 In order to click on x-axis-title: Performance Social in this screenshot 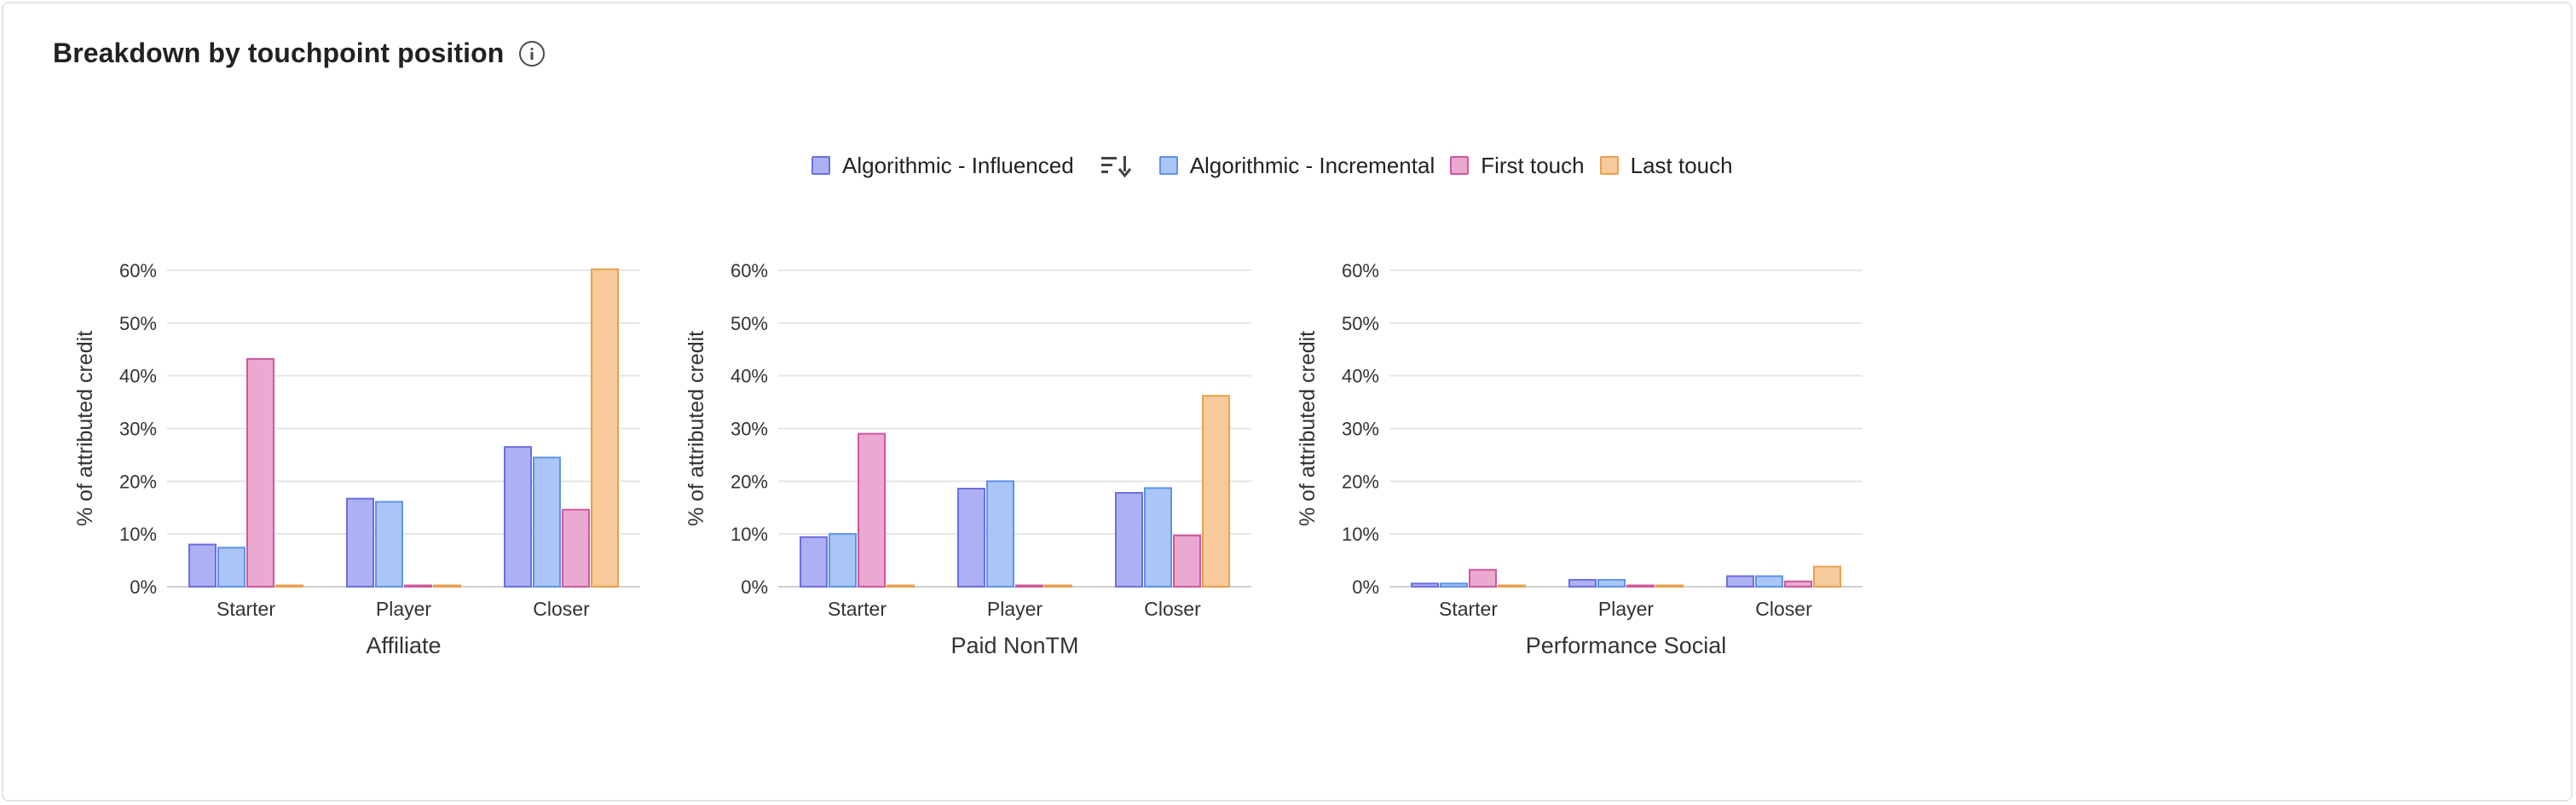, I will do `click(1626, 645)`.